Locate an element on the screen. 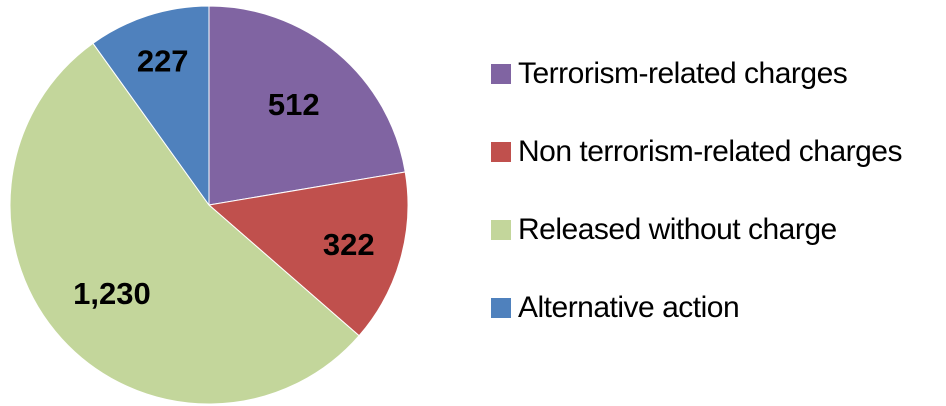 This screenshot has height=406, width=946. pie-value-label-3: 1,230 is located at coordinates (112, 293).